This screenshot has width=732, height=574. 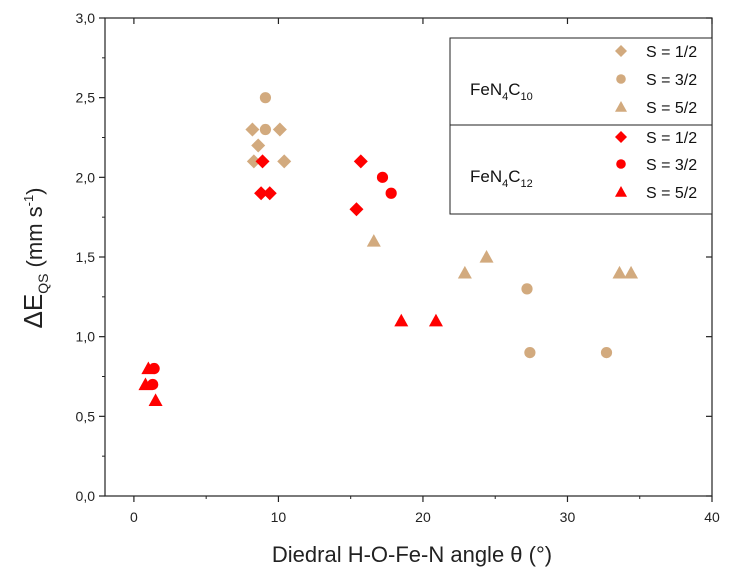 What do you see at coordinates (86, 496) in the screenshot?
I see `y-tick-label: 0,0` at bounding box center [86, 496].